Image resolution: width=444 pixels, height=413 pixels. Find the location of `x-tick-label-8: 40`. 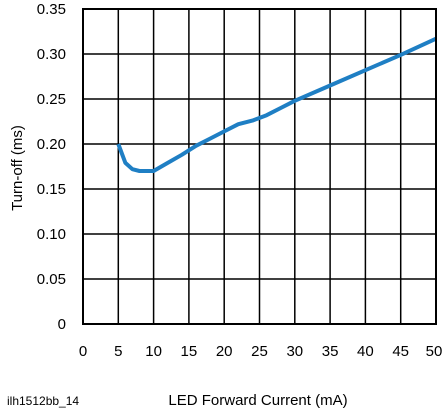

x-tick-label-8: 40 is located at coordinates (365, 351).